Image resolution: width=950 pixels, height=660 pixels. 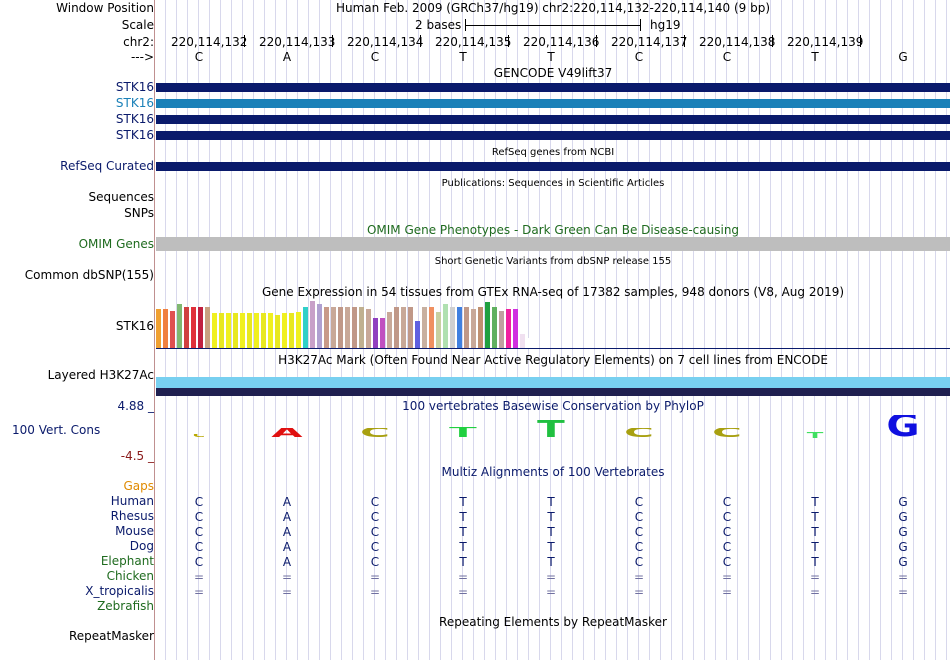 What do you see at coordinates (121, 197) in the screenshot?
I see `sequences-label: Sequences` at bounding box center [121, 197].